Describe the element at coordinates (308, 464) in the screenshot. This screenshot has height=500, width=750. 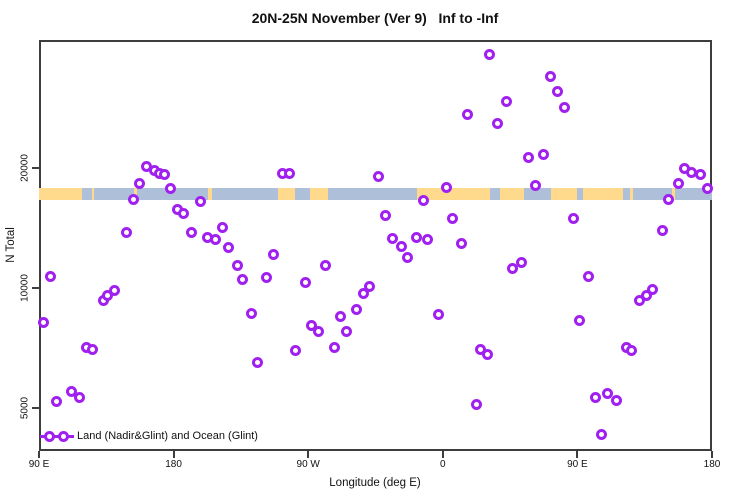
I see `x-axis-tick-label: 90 W` at that location.